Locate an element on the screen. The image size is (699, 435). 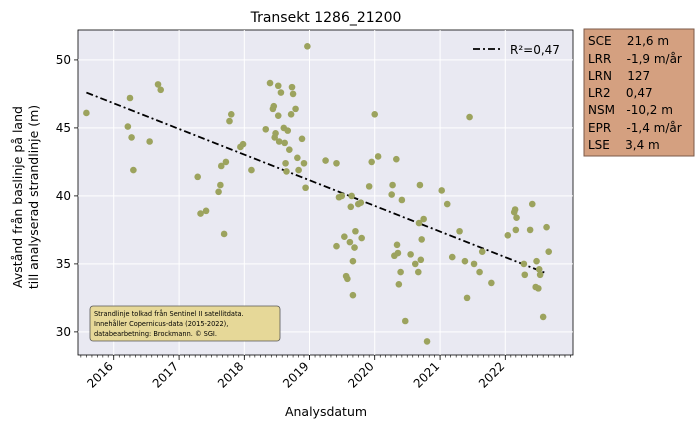
stats-line: LSE 3,4 m is located at coordinates (624, 145).